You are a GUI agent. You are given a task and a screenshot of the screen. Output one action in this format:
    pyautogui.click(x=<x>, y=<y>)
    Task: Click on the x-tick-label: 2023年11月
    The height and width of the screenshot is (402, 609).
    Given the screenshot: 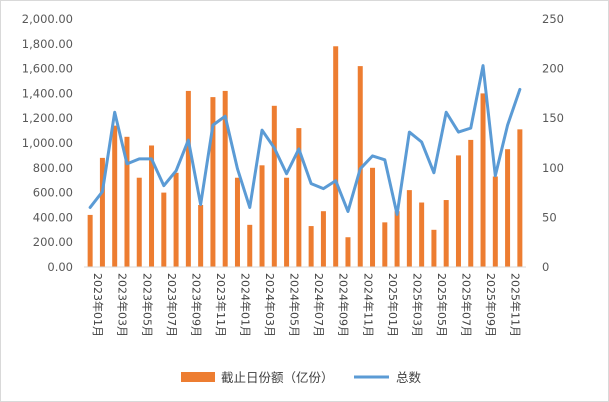 What is the action you would take?
    pyautogui.click(x=221, y=305)
    